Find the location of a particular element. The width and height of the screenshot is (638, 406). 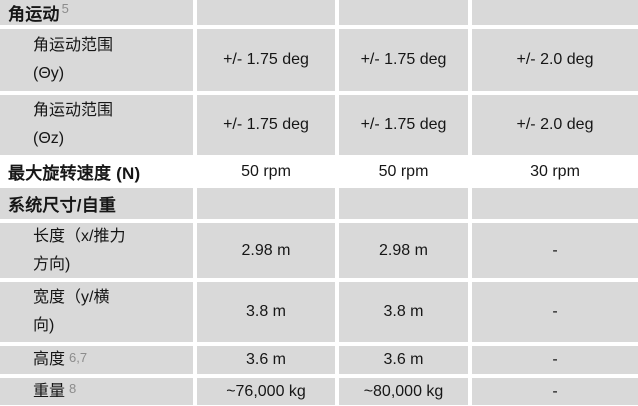

row-label-cell: 长度（x/推力 方向) is located at coordinates (96, 250).